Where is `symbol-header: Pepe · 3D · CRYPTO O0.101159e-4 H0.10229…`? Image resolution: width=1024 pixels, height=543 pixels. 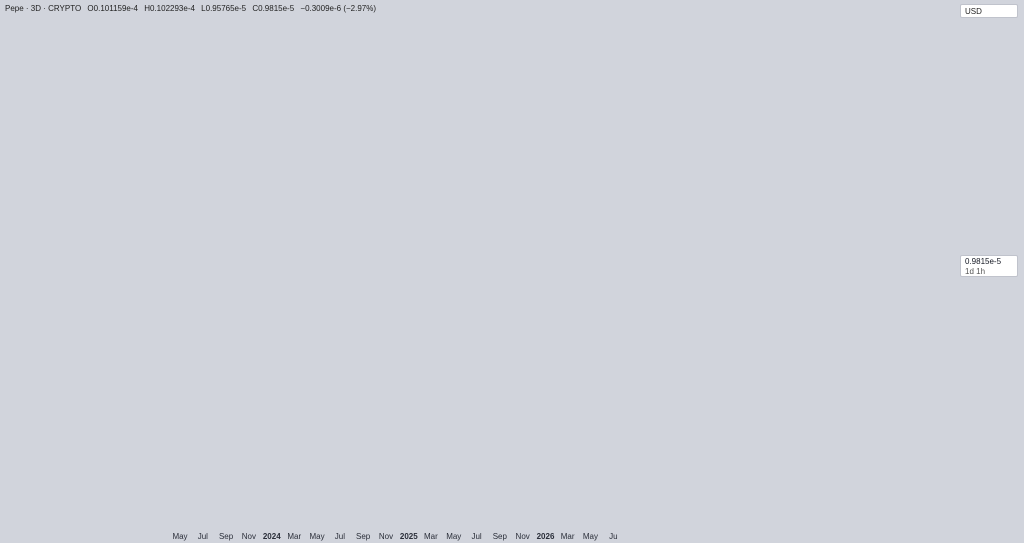
symbol-header: Pepe · 3D · CRYPTO O0.101159e-4 H0.10229… is located at coordinates (192, 8).